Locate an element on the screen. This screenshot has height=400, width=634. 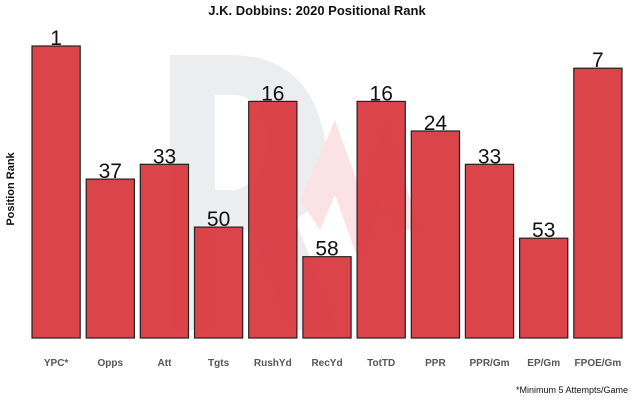
bar-fpoe-gm is located at coordinates (598, 203).